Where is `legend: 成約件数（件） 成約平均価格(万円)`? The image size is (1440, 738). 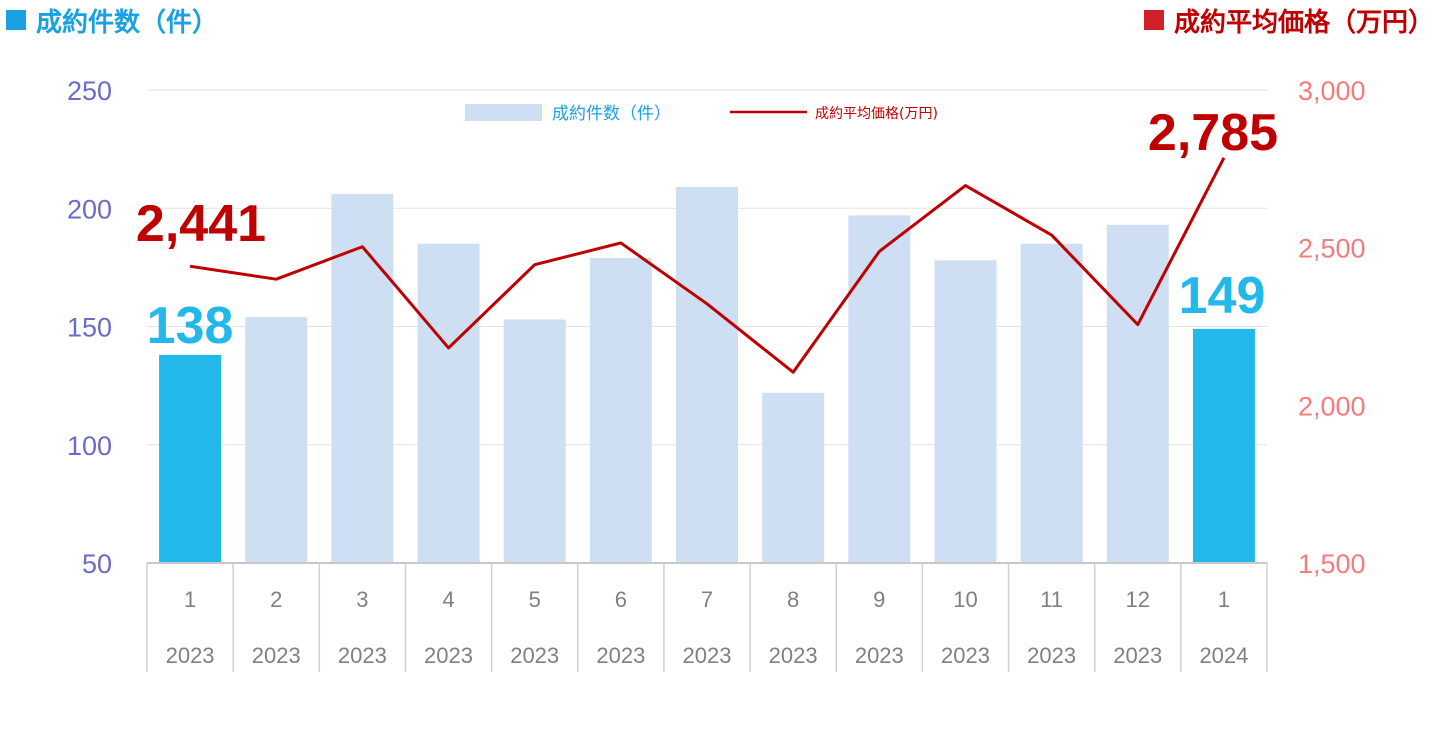 legend: 成約件数（件） 成約平均価格(万円) is located at coordinates (701, 114).